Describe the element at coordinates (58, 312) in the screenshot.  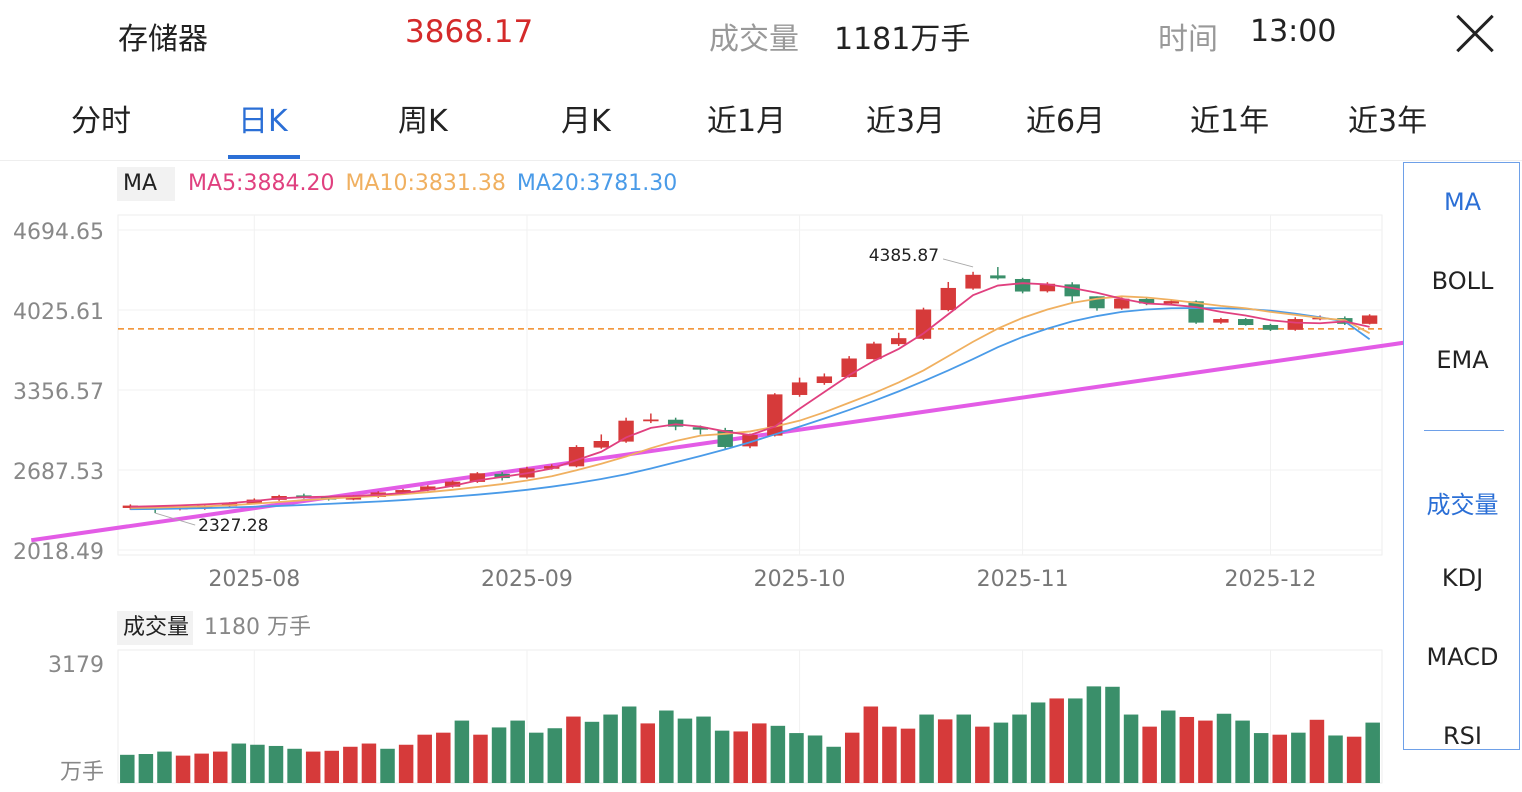
I see `y-tick-label: 4025.61` at that location.